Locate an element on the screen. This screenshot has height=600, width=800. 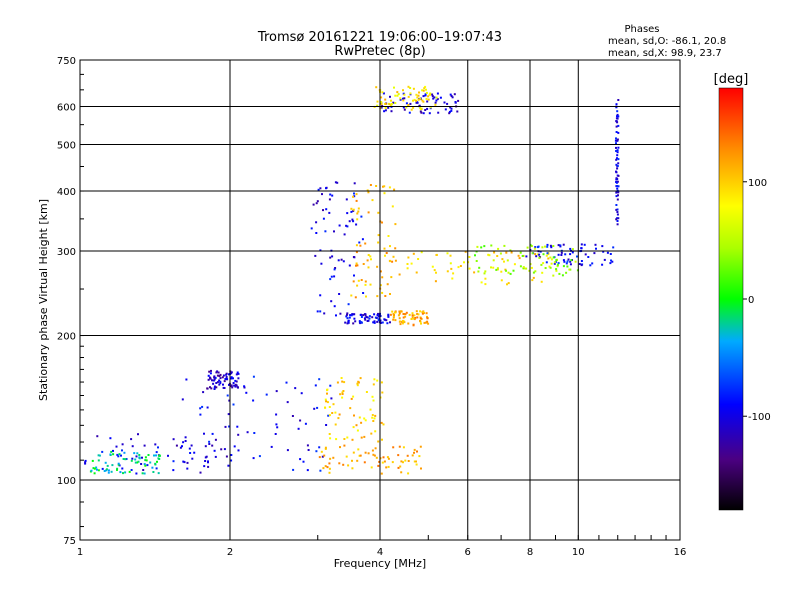
x-axis-ticks: 1 2 4 6 8 10 16 is located at coordinates (381, 546).